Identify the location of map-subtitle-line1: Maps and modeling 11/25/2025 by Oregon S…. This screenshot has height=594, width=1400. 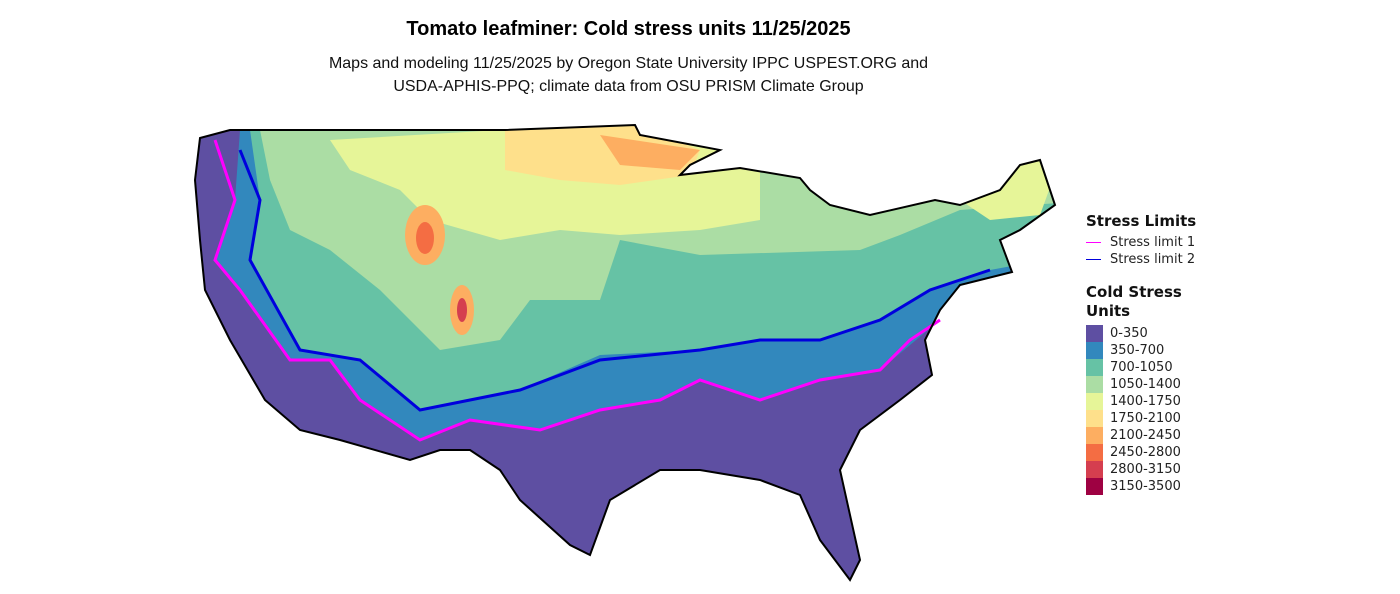
(628, 63).